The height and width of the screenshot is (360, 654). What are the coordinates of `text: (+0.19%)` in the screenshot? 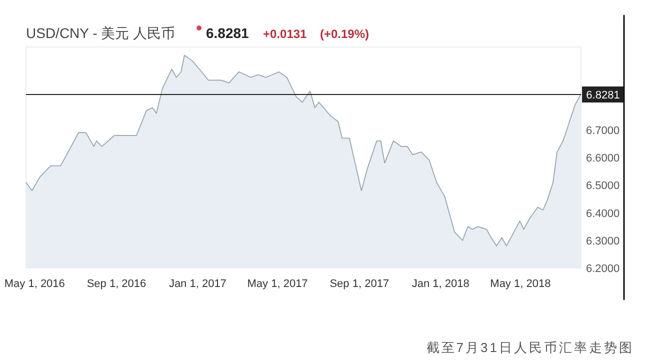 It's located at (345, 34).